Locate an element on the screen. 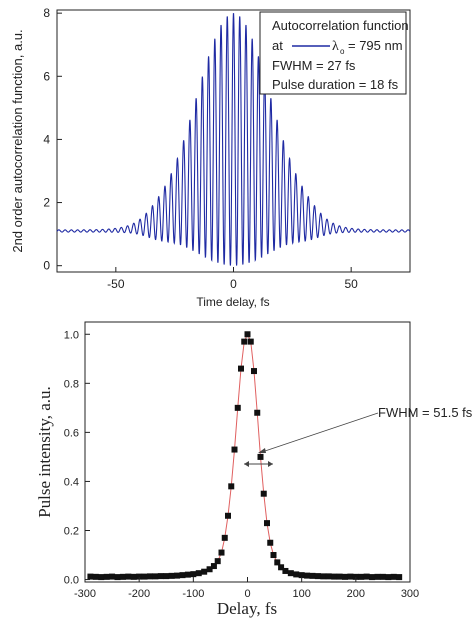 The image size is (474, 620). chart2-fwhm-annotation: FWHM = 51.5 fs is located at coordinates (358, 436).